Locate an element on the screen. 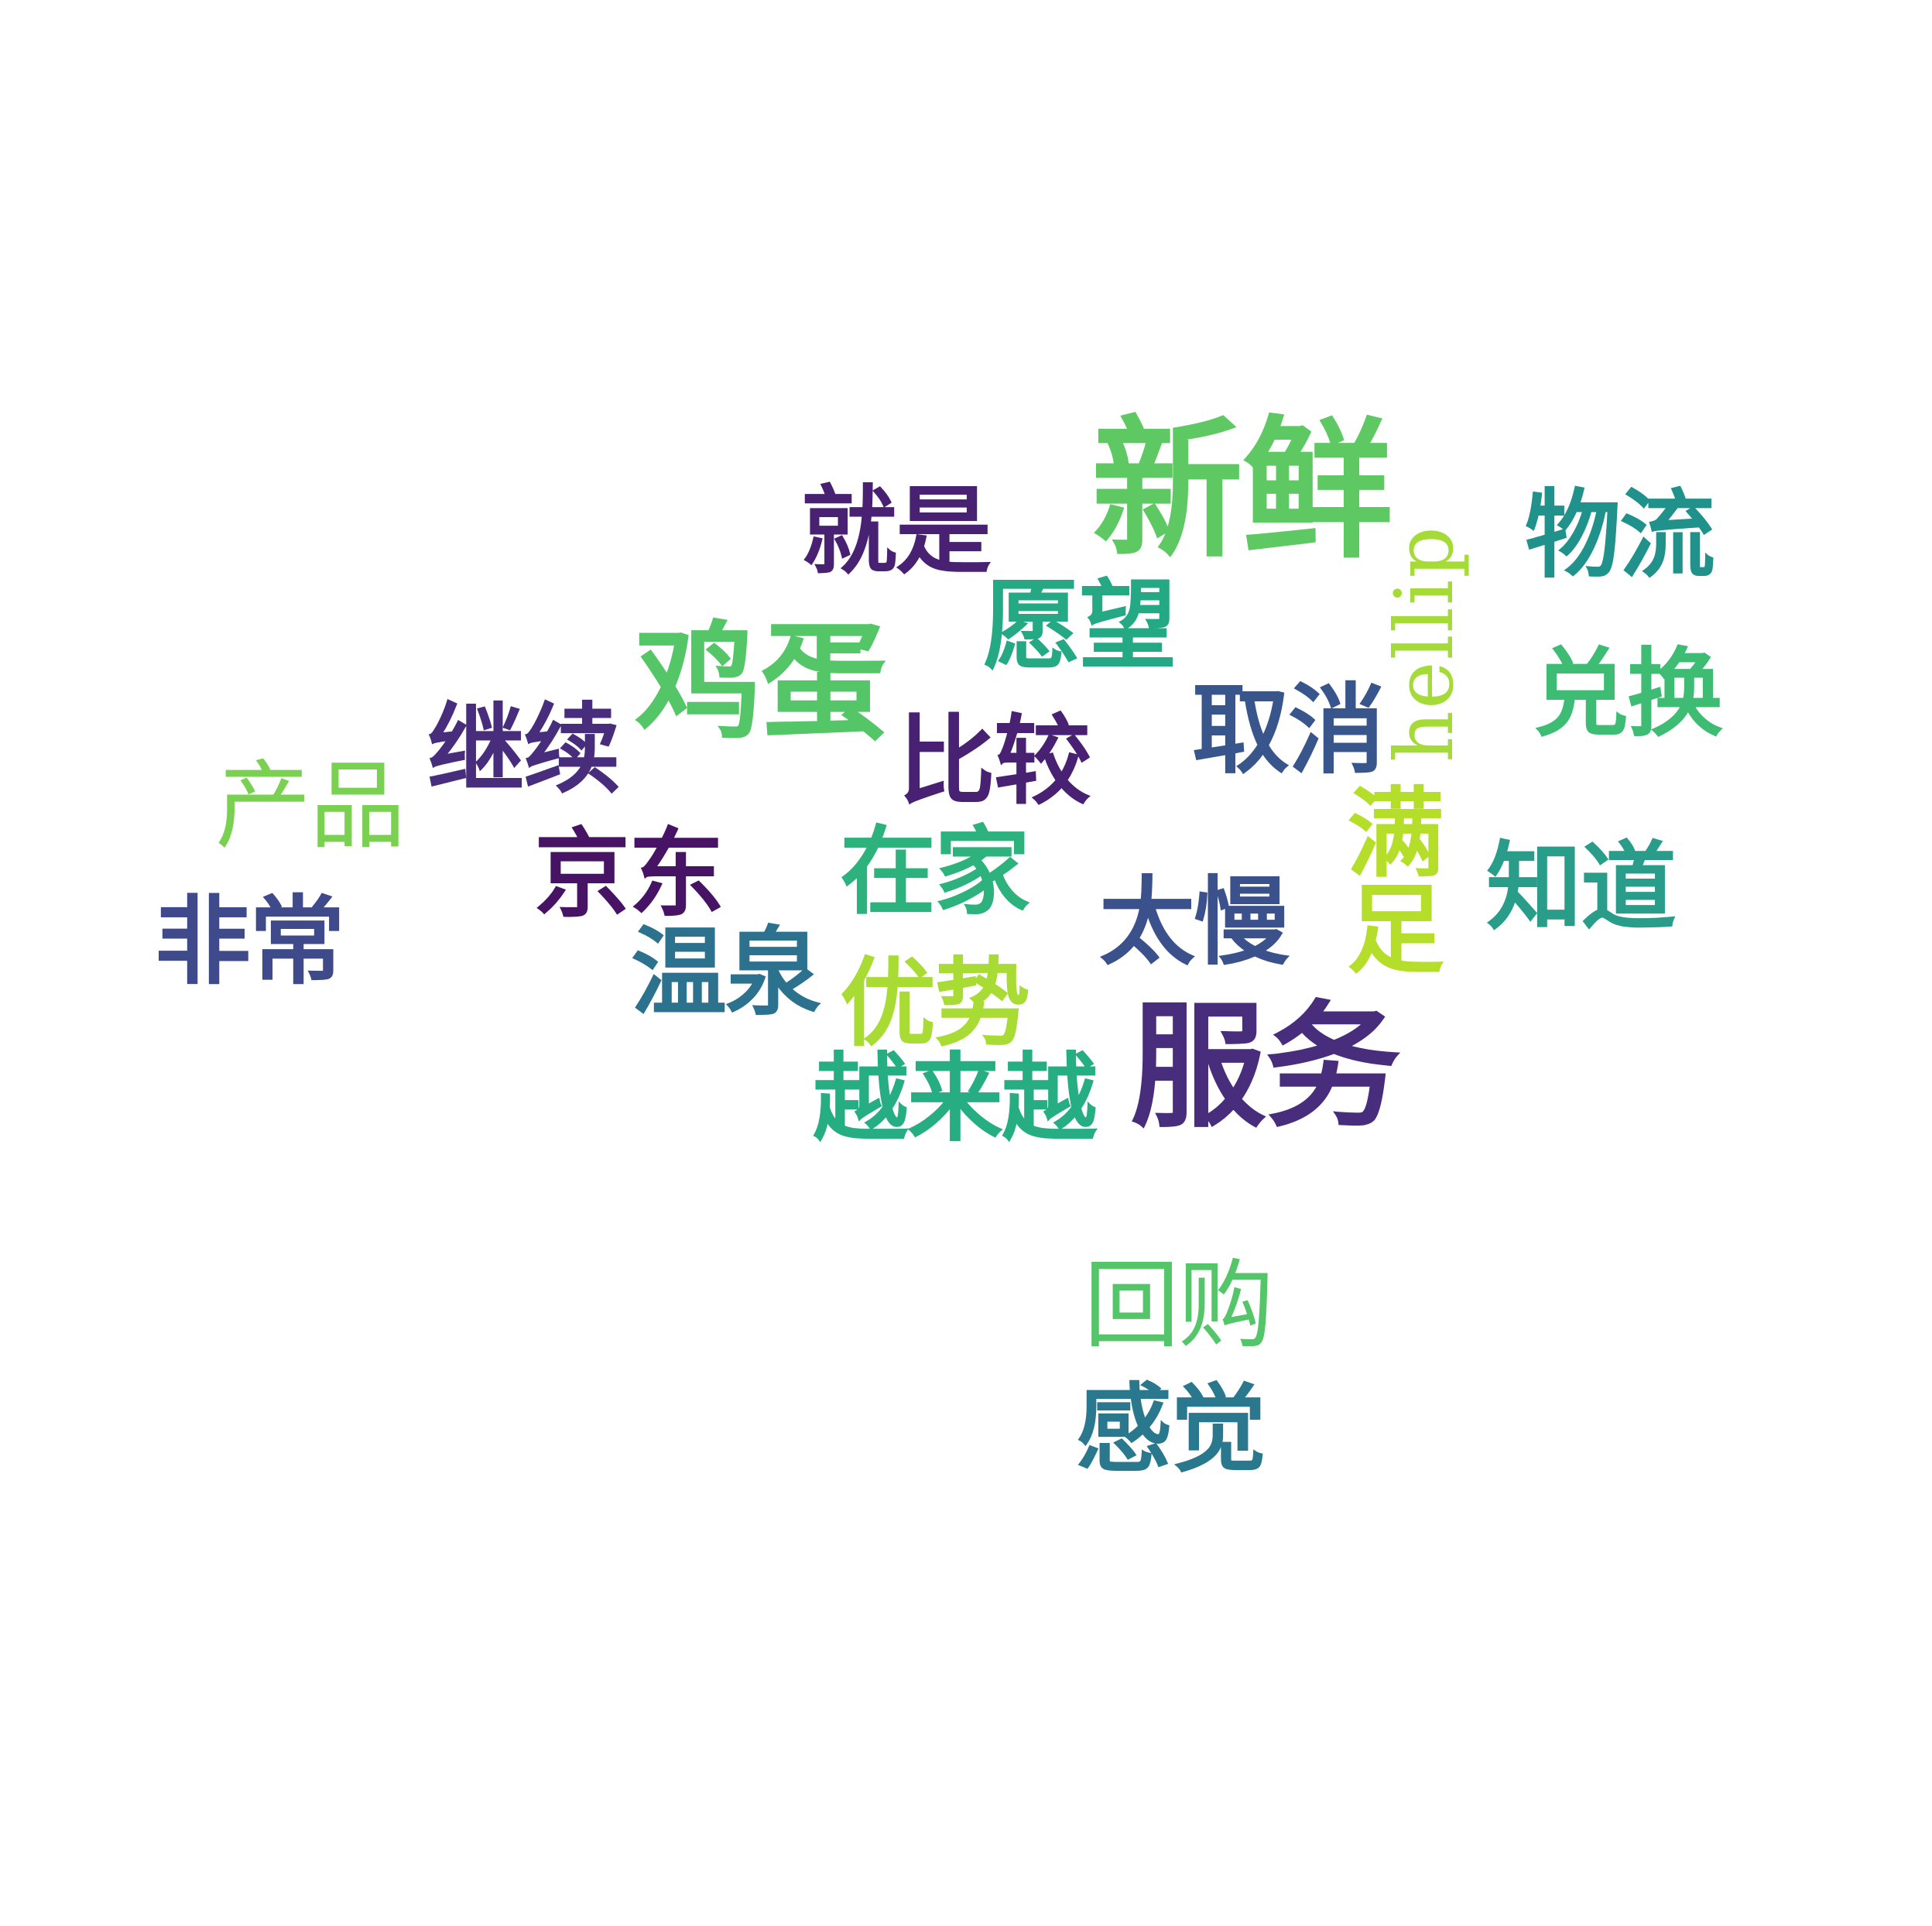 Image resolution: width=1932 pixels, height=1926 pixels. word-xinxian: 新鲜 is located at coordinates (1242, 490).